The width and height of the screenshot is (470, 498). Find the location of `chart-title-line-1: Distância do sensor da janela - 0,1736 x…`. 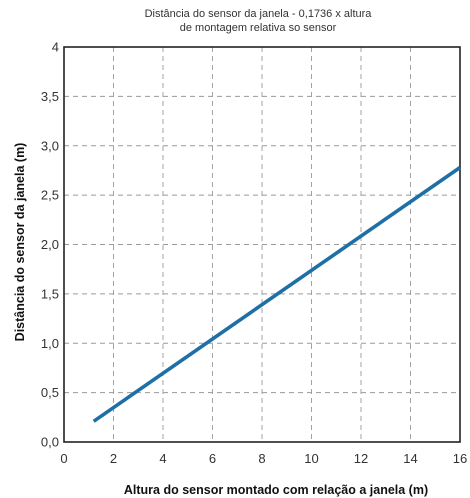

chart-title-line-1: Distância do sensor da janela - 0,1736 x… is located at coordinates (259, 14).